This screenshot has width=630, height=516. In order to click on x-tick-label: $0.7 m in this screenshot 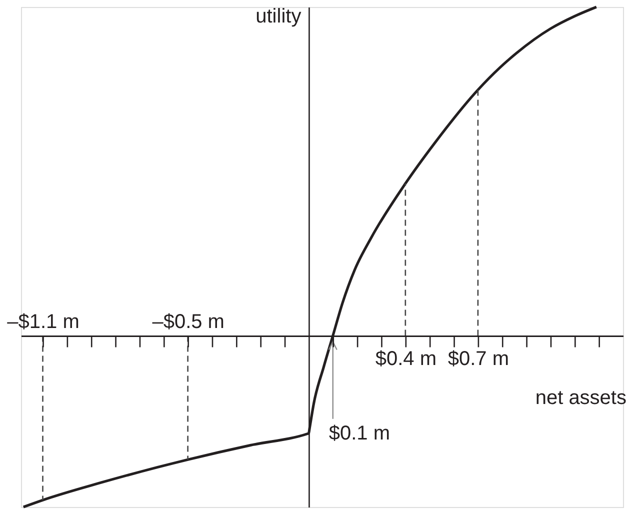, I will do `click(479, 359)`.